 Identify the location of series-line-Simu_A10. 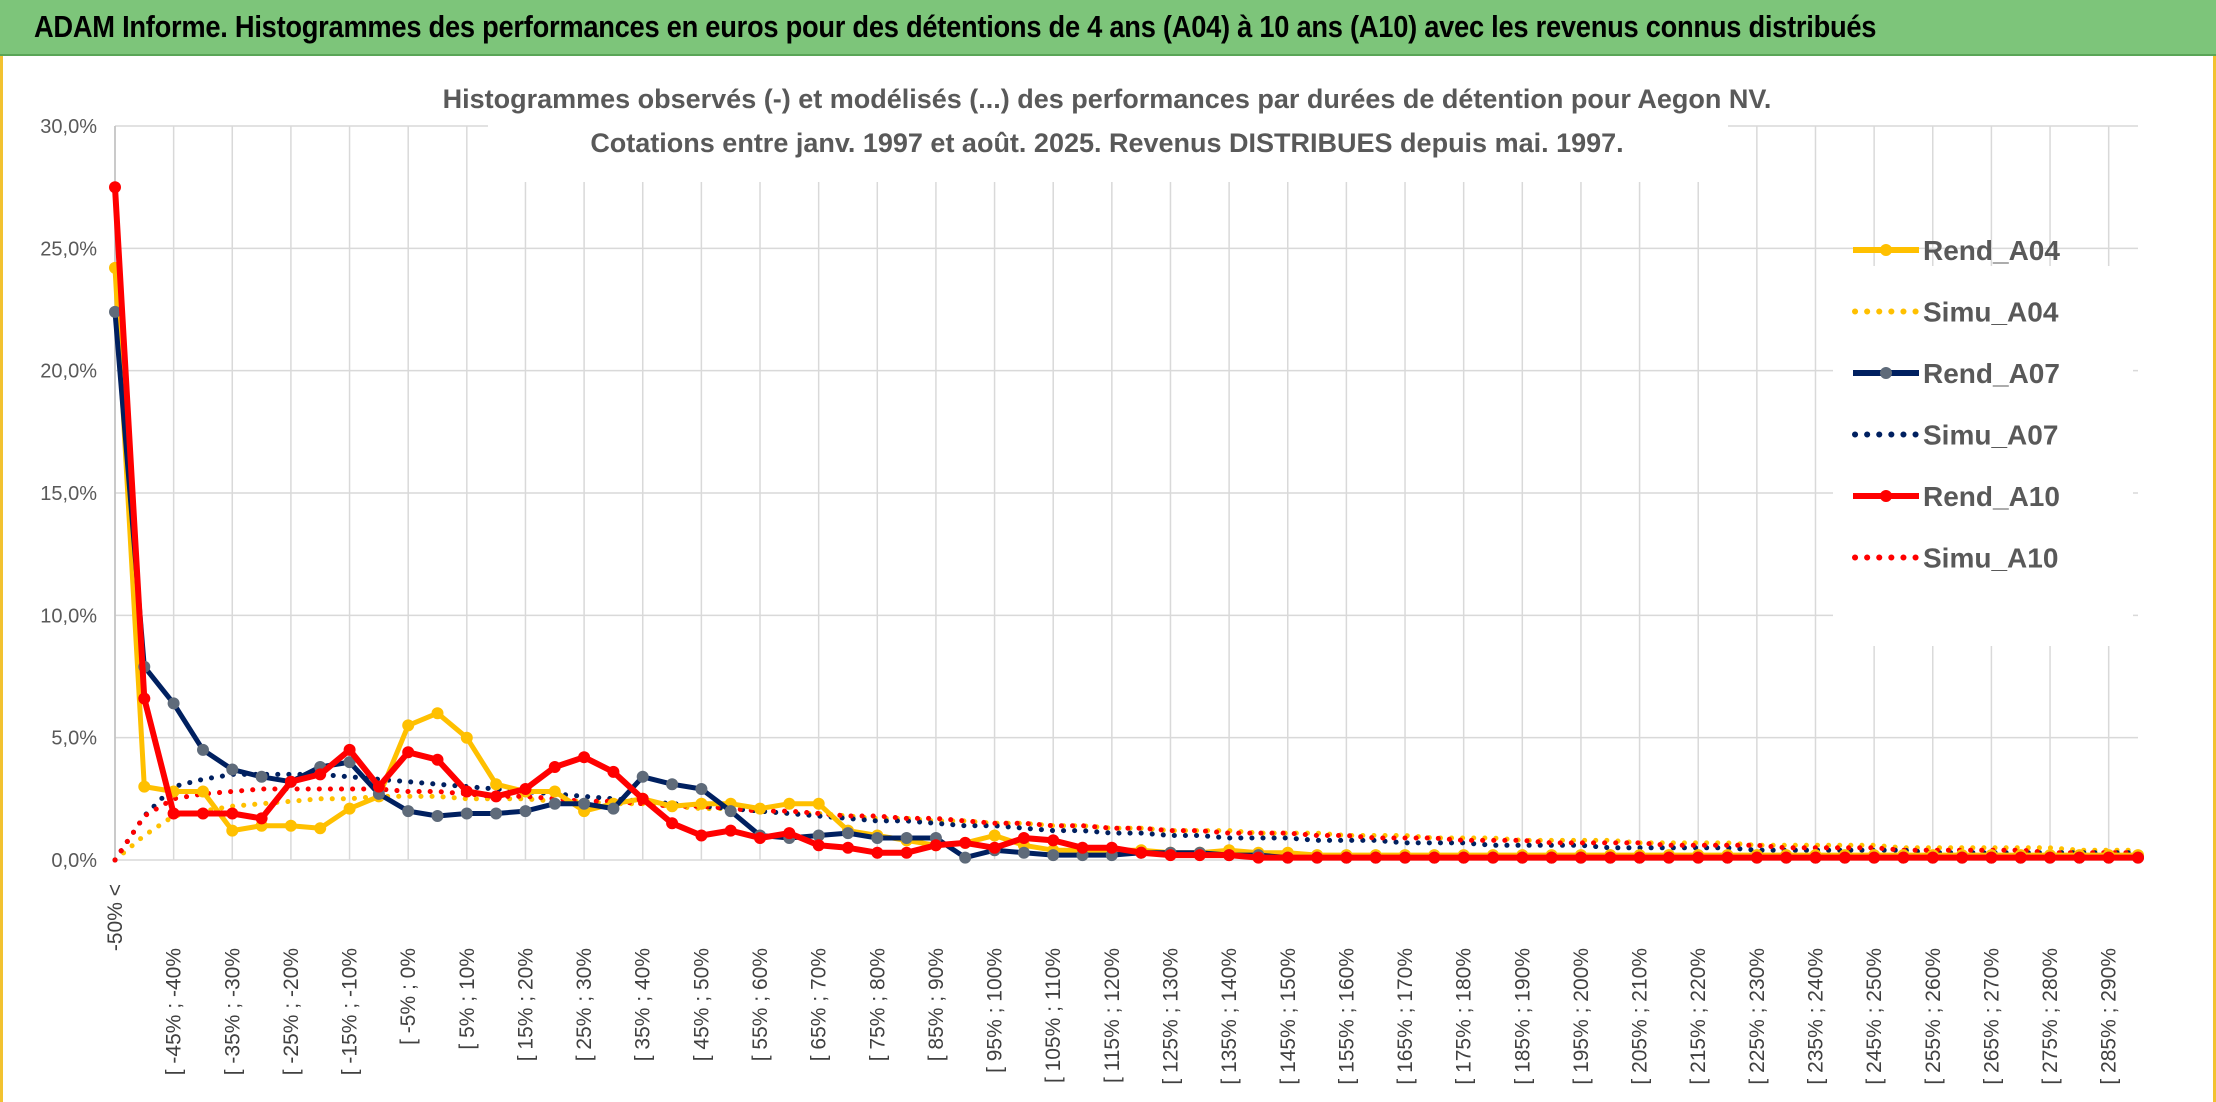
(1126, 824).